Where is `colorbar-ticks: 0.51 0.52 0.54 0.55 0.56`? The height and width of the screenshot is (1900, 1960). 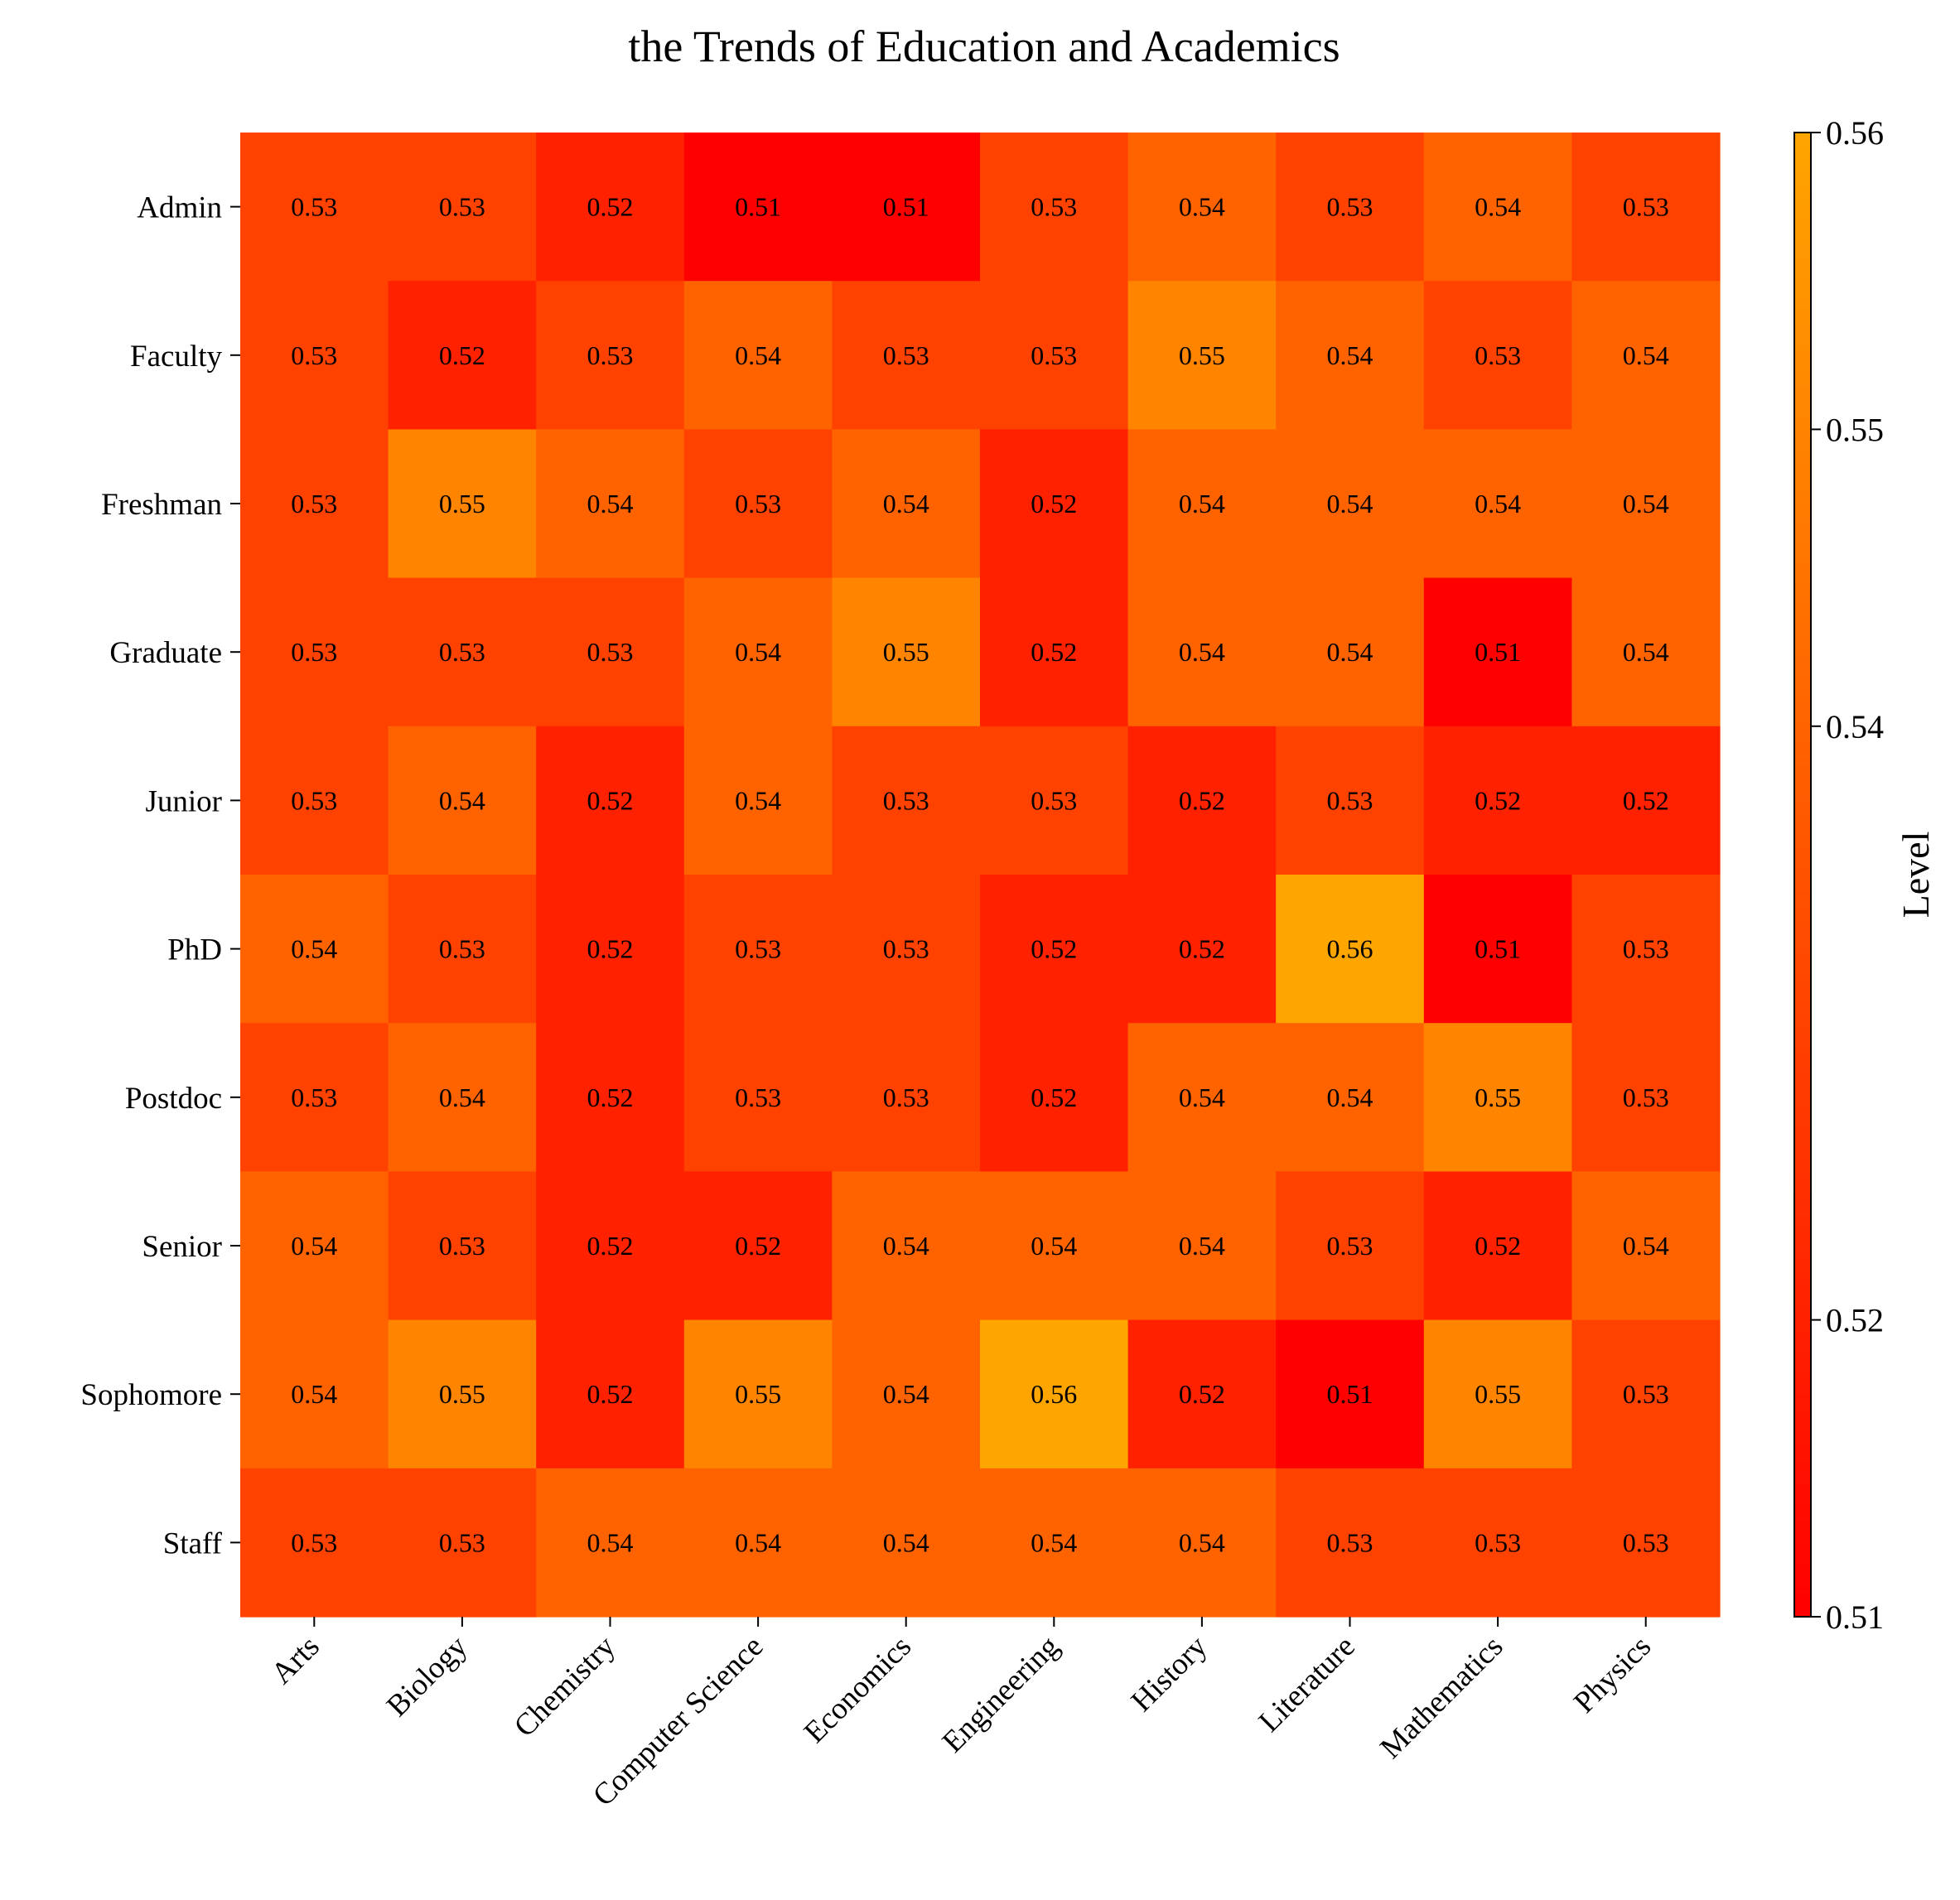
colorbar-ticks: 0.51 0.52 0.54 0.55 0.56 is located at coordinates (1847, 875).